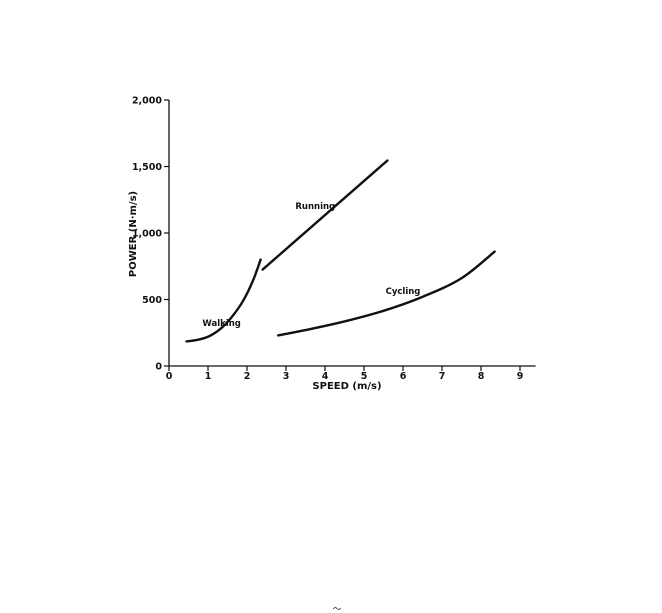 This screenshot has height=613, width=662. I want to click on y-tick-label: 500, so click(152, 300).